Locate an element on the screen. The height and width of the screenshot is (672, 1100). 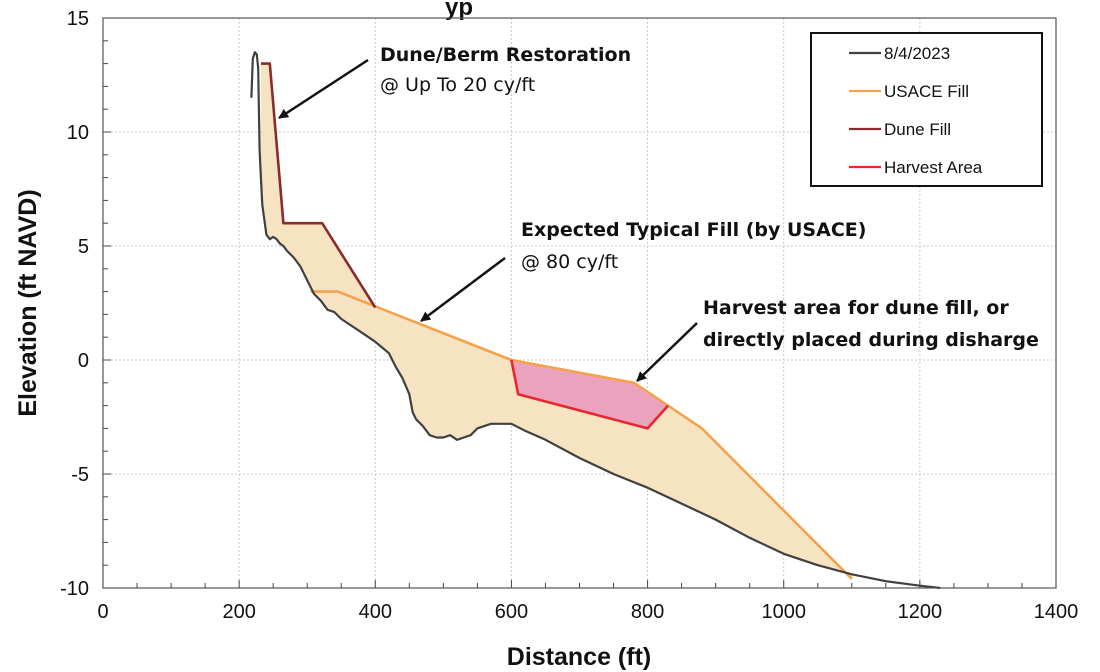
legend-box is located at coordinates (926, 109).